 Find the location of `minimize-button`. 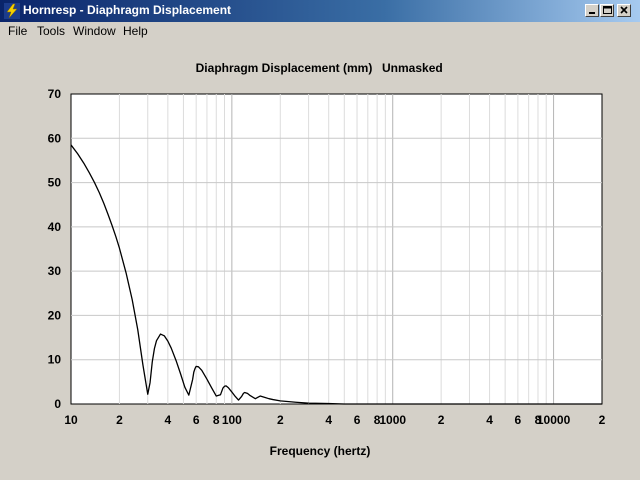

minimize-button is located at coordinates (592, 10).